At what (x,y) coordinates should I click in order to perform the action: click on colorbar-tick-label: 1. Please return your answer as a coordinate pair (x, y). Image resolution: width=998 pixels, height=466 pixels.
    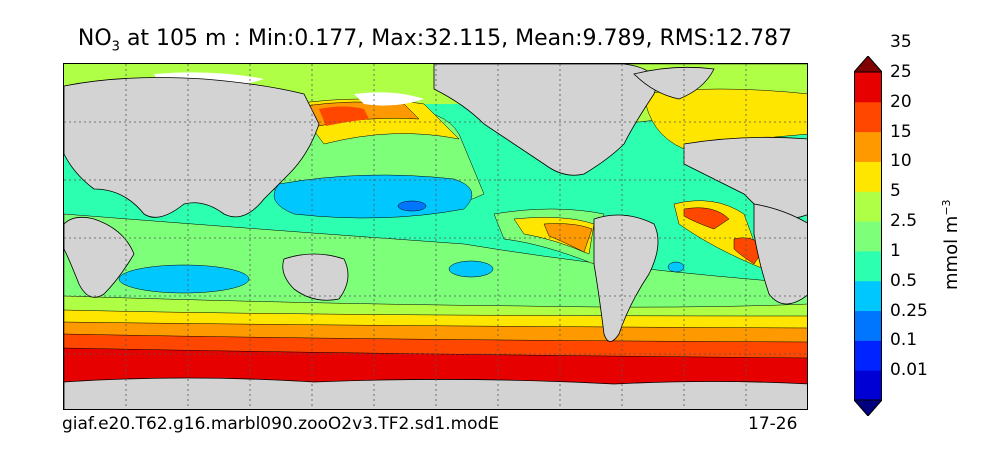
    Looking at the image, I should click on (895, 250).